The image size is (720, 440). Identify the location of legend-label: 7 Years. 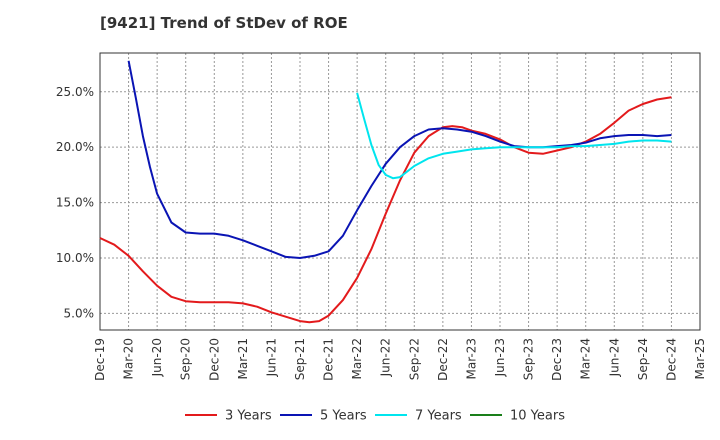
(438, 416).